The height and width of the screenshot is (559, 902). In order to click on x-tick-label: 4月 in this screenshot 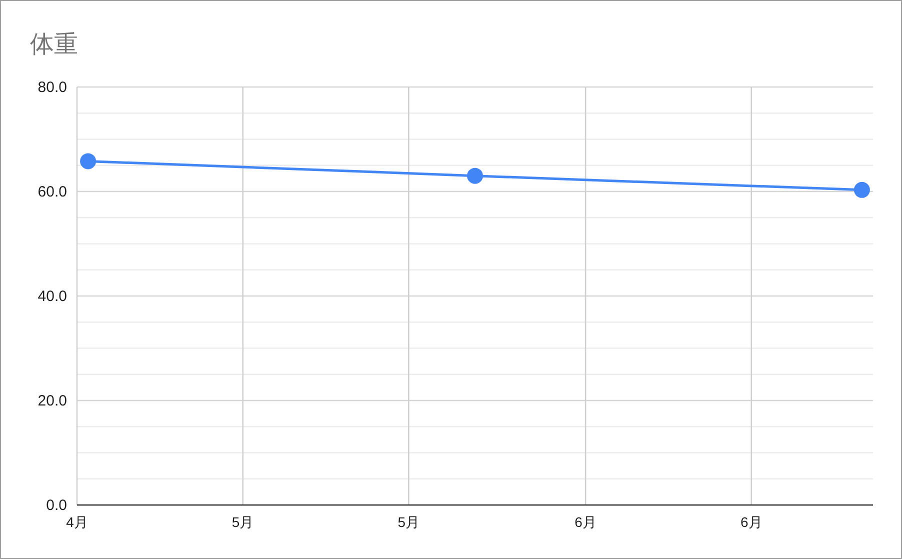, I will do `click(77, 522)`.